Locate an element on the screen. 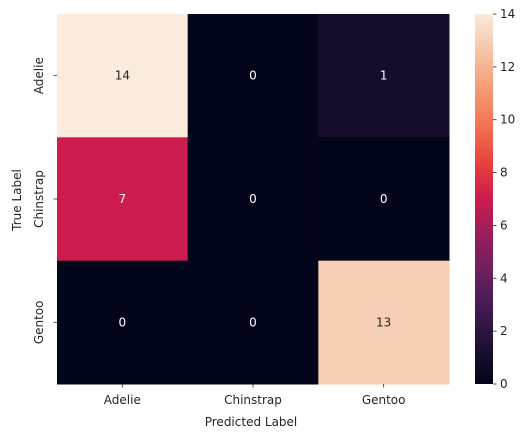 The image size is (530, 442). colorbar-tick-label: 8 is located at coordinates (504, 173).